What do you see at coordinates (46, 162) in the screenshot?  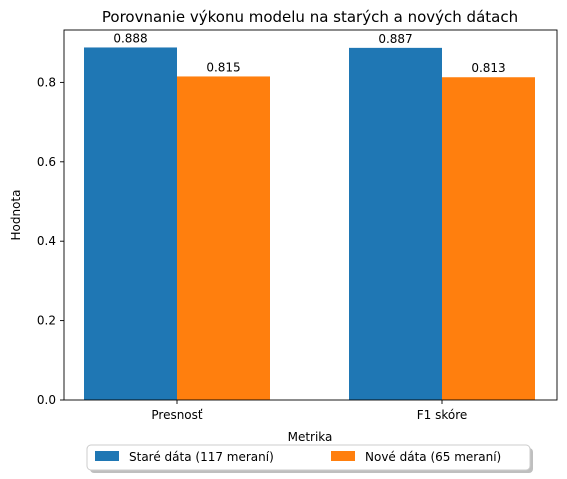 I see `y-tick-label: 0.6` at bounding box center [46, 162].